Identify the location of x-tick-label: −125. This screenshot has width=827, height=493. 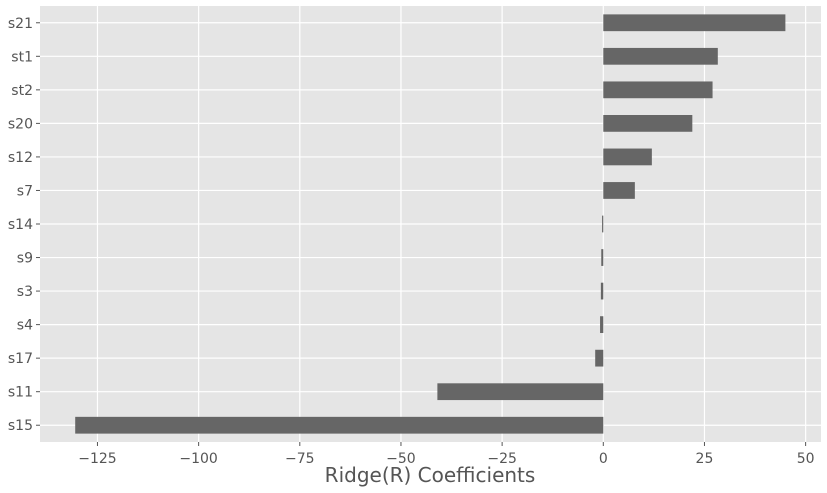
(97, 459).